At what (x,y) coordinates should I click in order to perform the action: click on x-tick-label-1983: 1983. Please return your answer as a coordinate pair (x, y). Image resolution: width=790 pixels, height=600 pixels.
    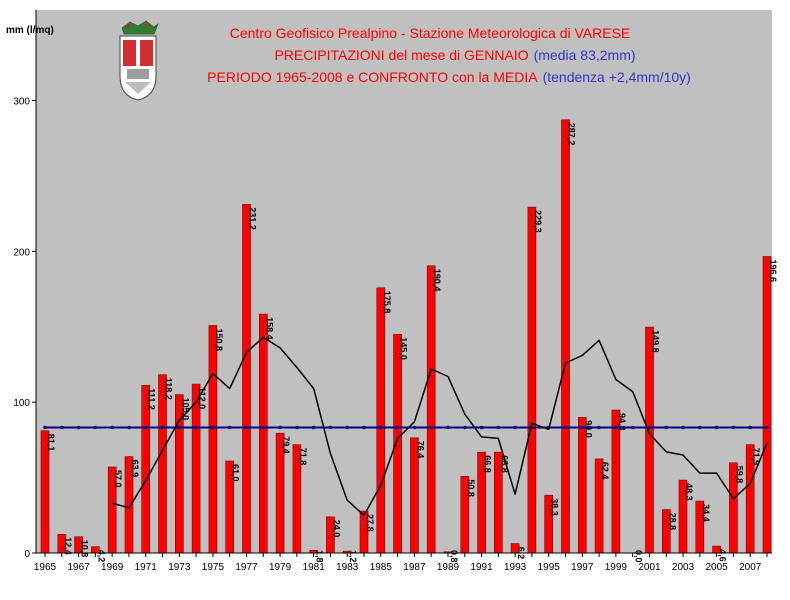
    Looking at the image, I should click on (347, 567).